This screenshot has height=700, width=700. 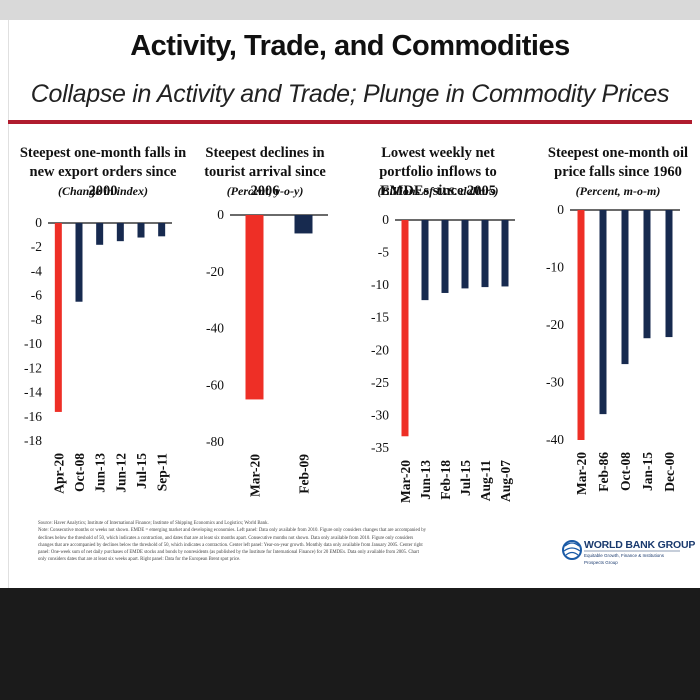 I want to click on y-tick-label: -6, so click(x=36, y=295).